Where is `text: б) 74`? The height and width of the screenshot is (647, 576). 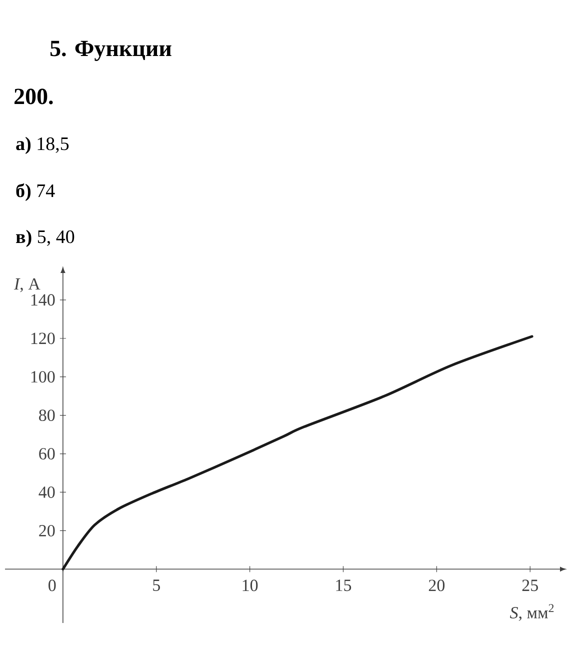 text: б) 74 is located at coordinates (35, 192).